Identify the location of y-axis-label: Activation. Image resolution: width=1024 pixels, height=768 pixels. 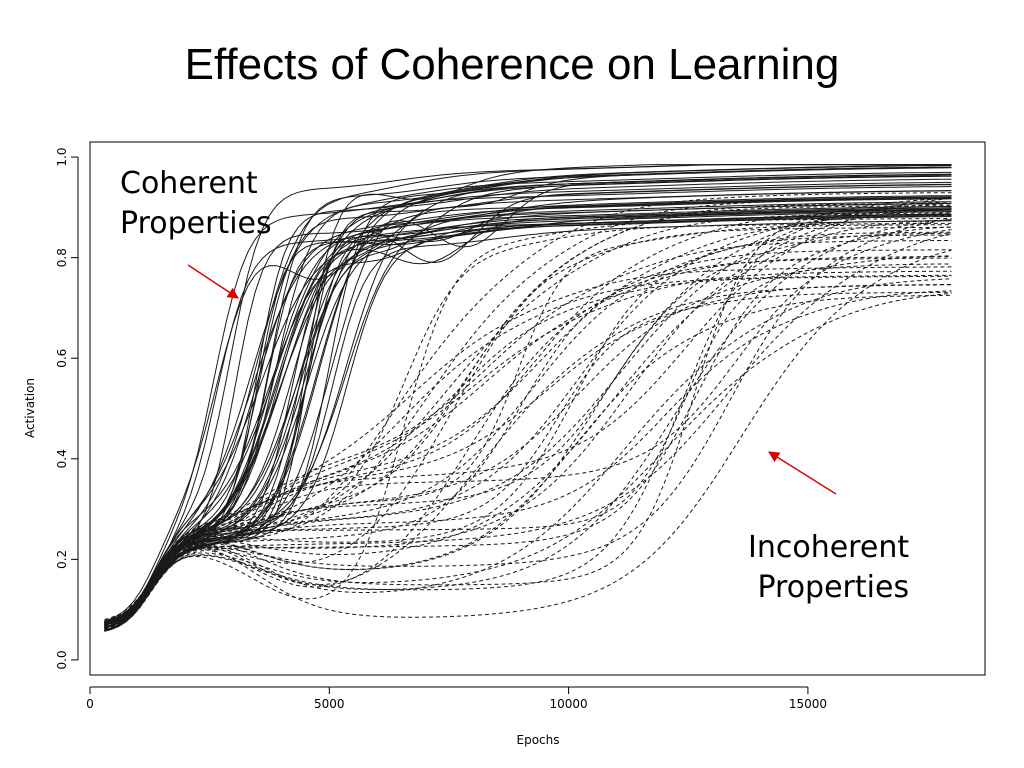
(30, 408).